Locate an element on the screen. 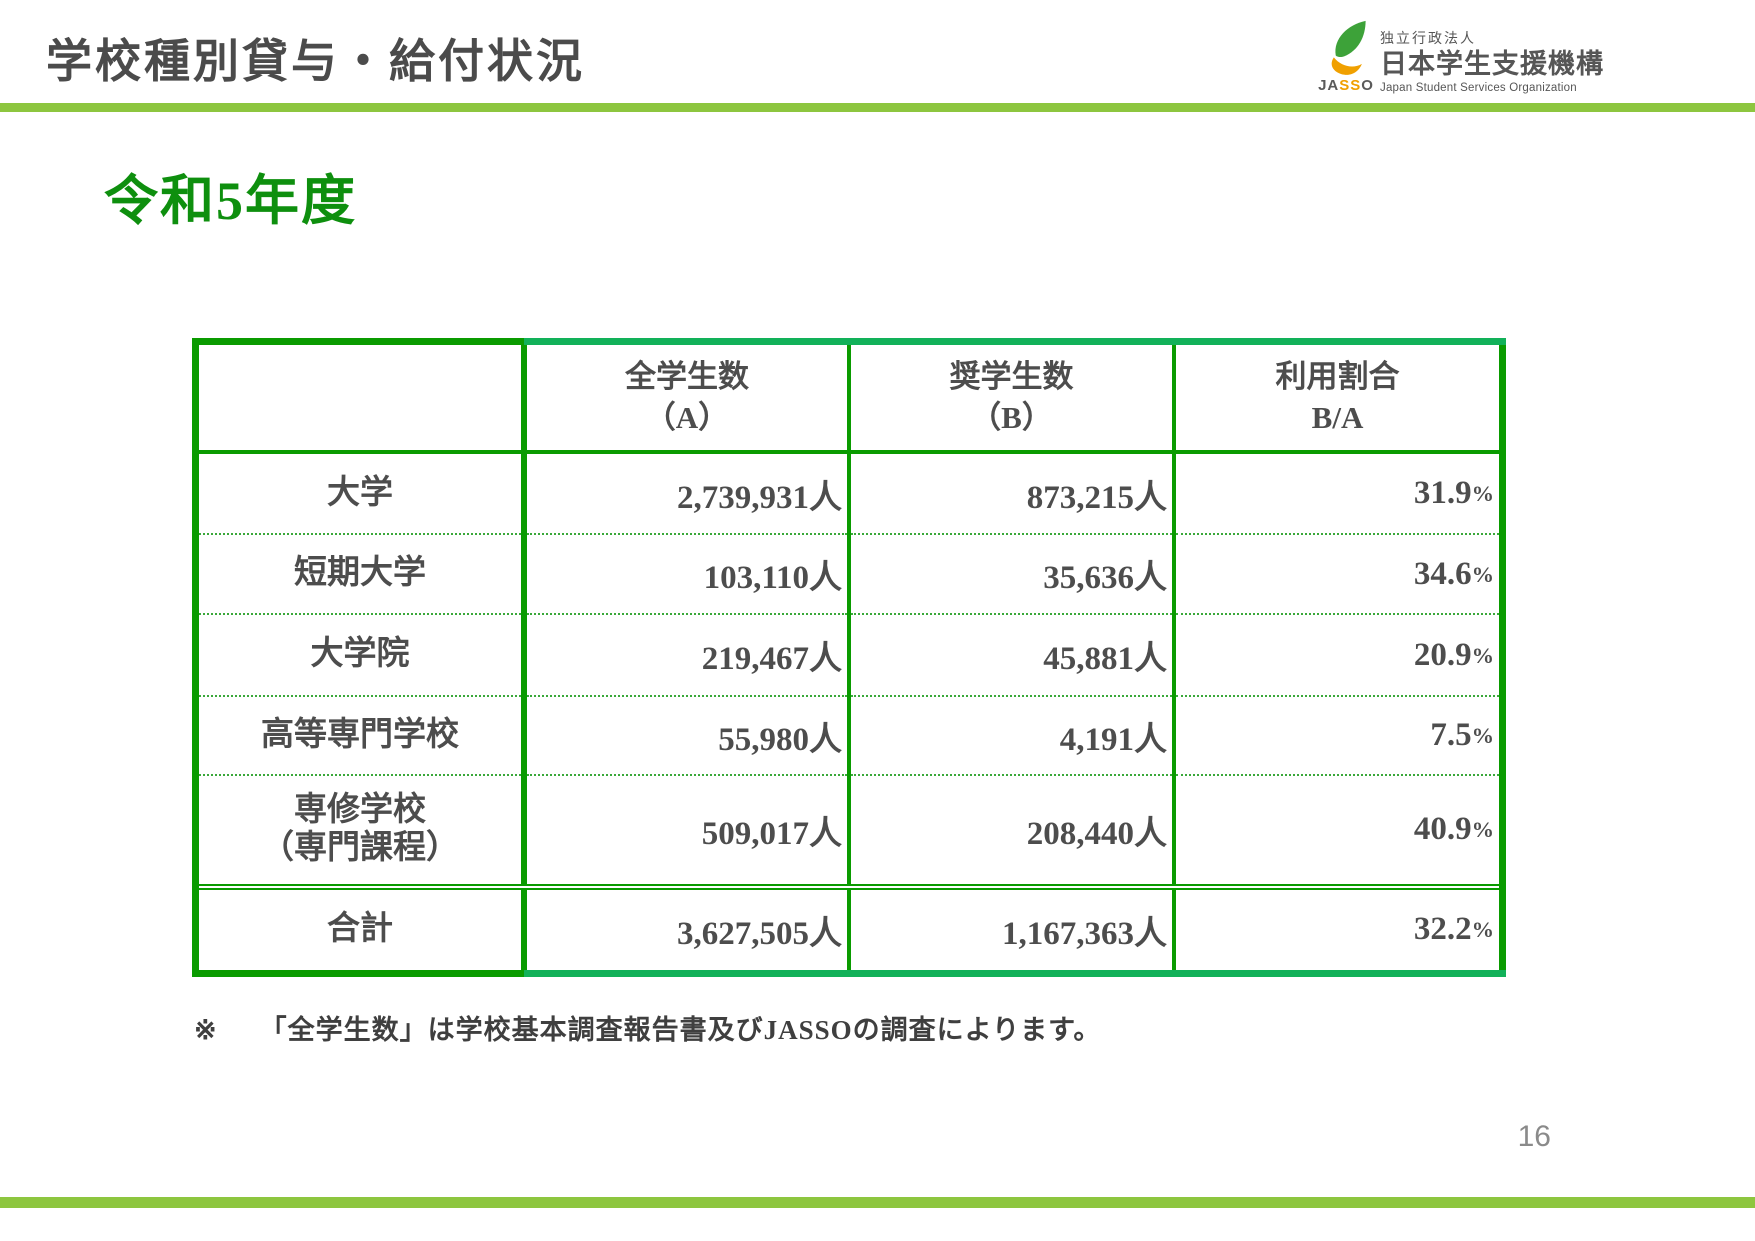 This screenshot has width=1755, height=1241. table-row-junior-college: 短期大学 103,110人 35,636人 34.6% is located at coordinates (849, 574).